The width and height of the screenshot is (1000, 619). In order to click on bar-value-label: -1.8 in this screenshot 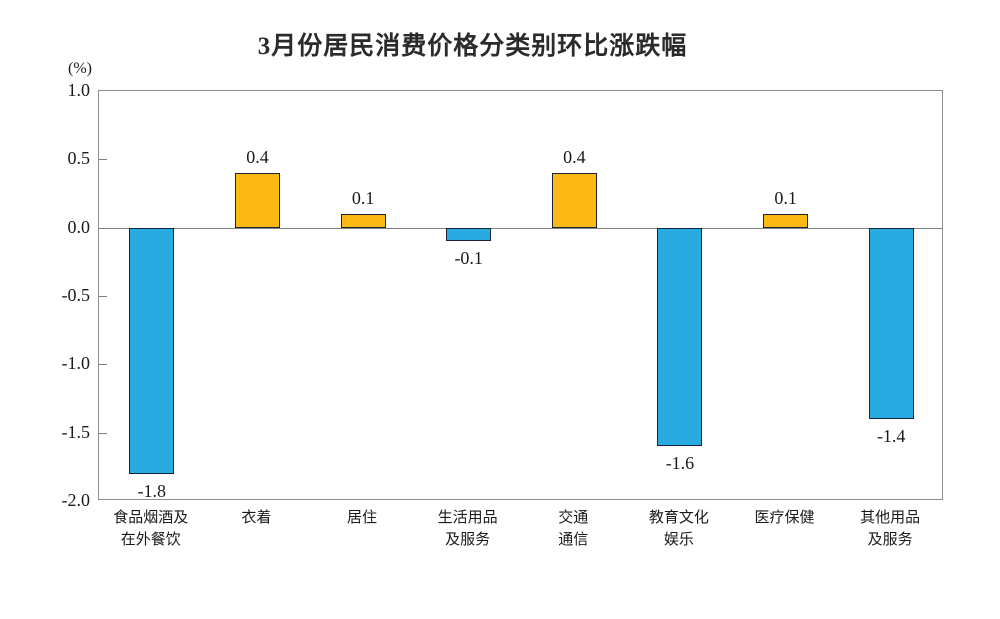, I will do `click(152, 490)`.